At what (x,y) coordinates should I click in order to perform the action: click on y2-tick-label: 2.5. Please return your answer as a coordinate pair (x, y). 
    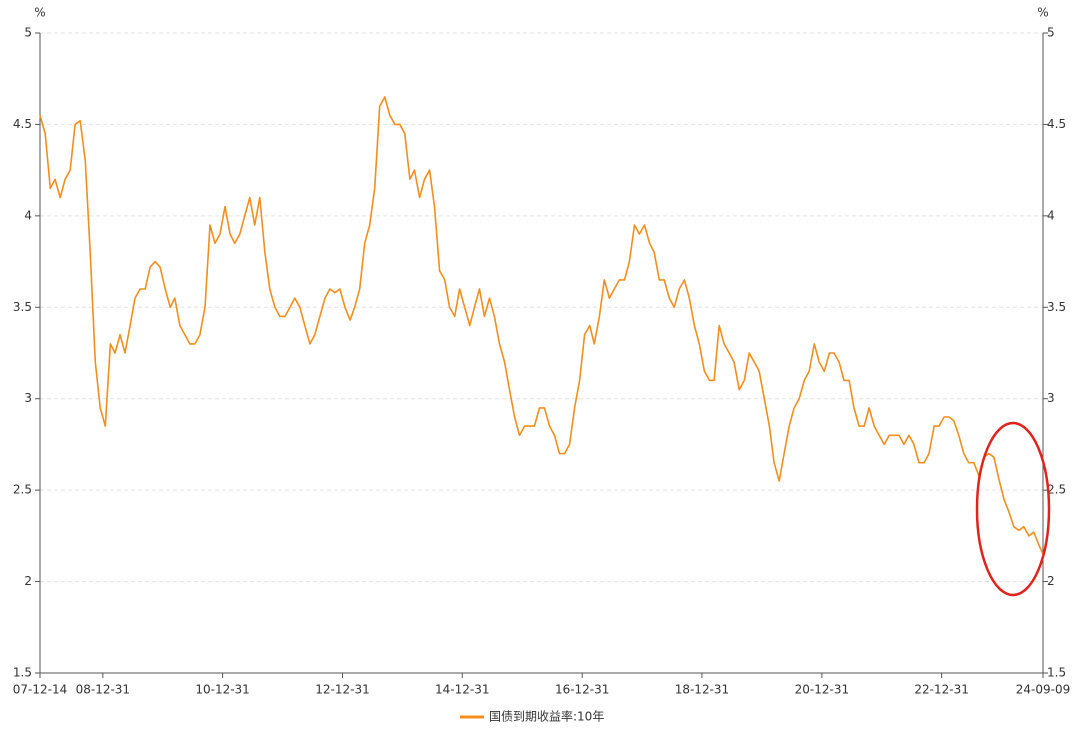
    Looking at the image, I should click on (1056, 490).